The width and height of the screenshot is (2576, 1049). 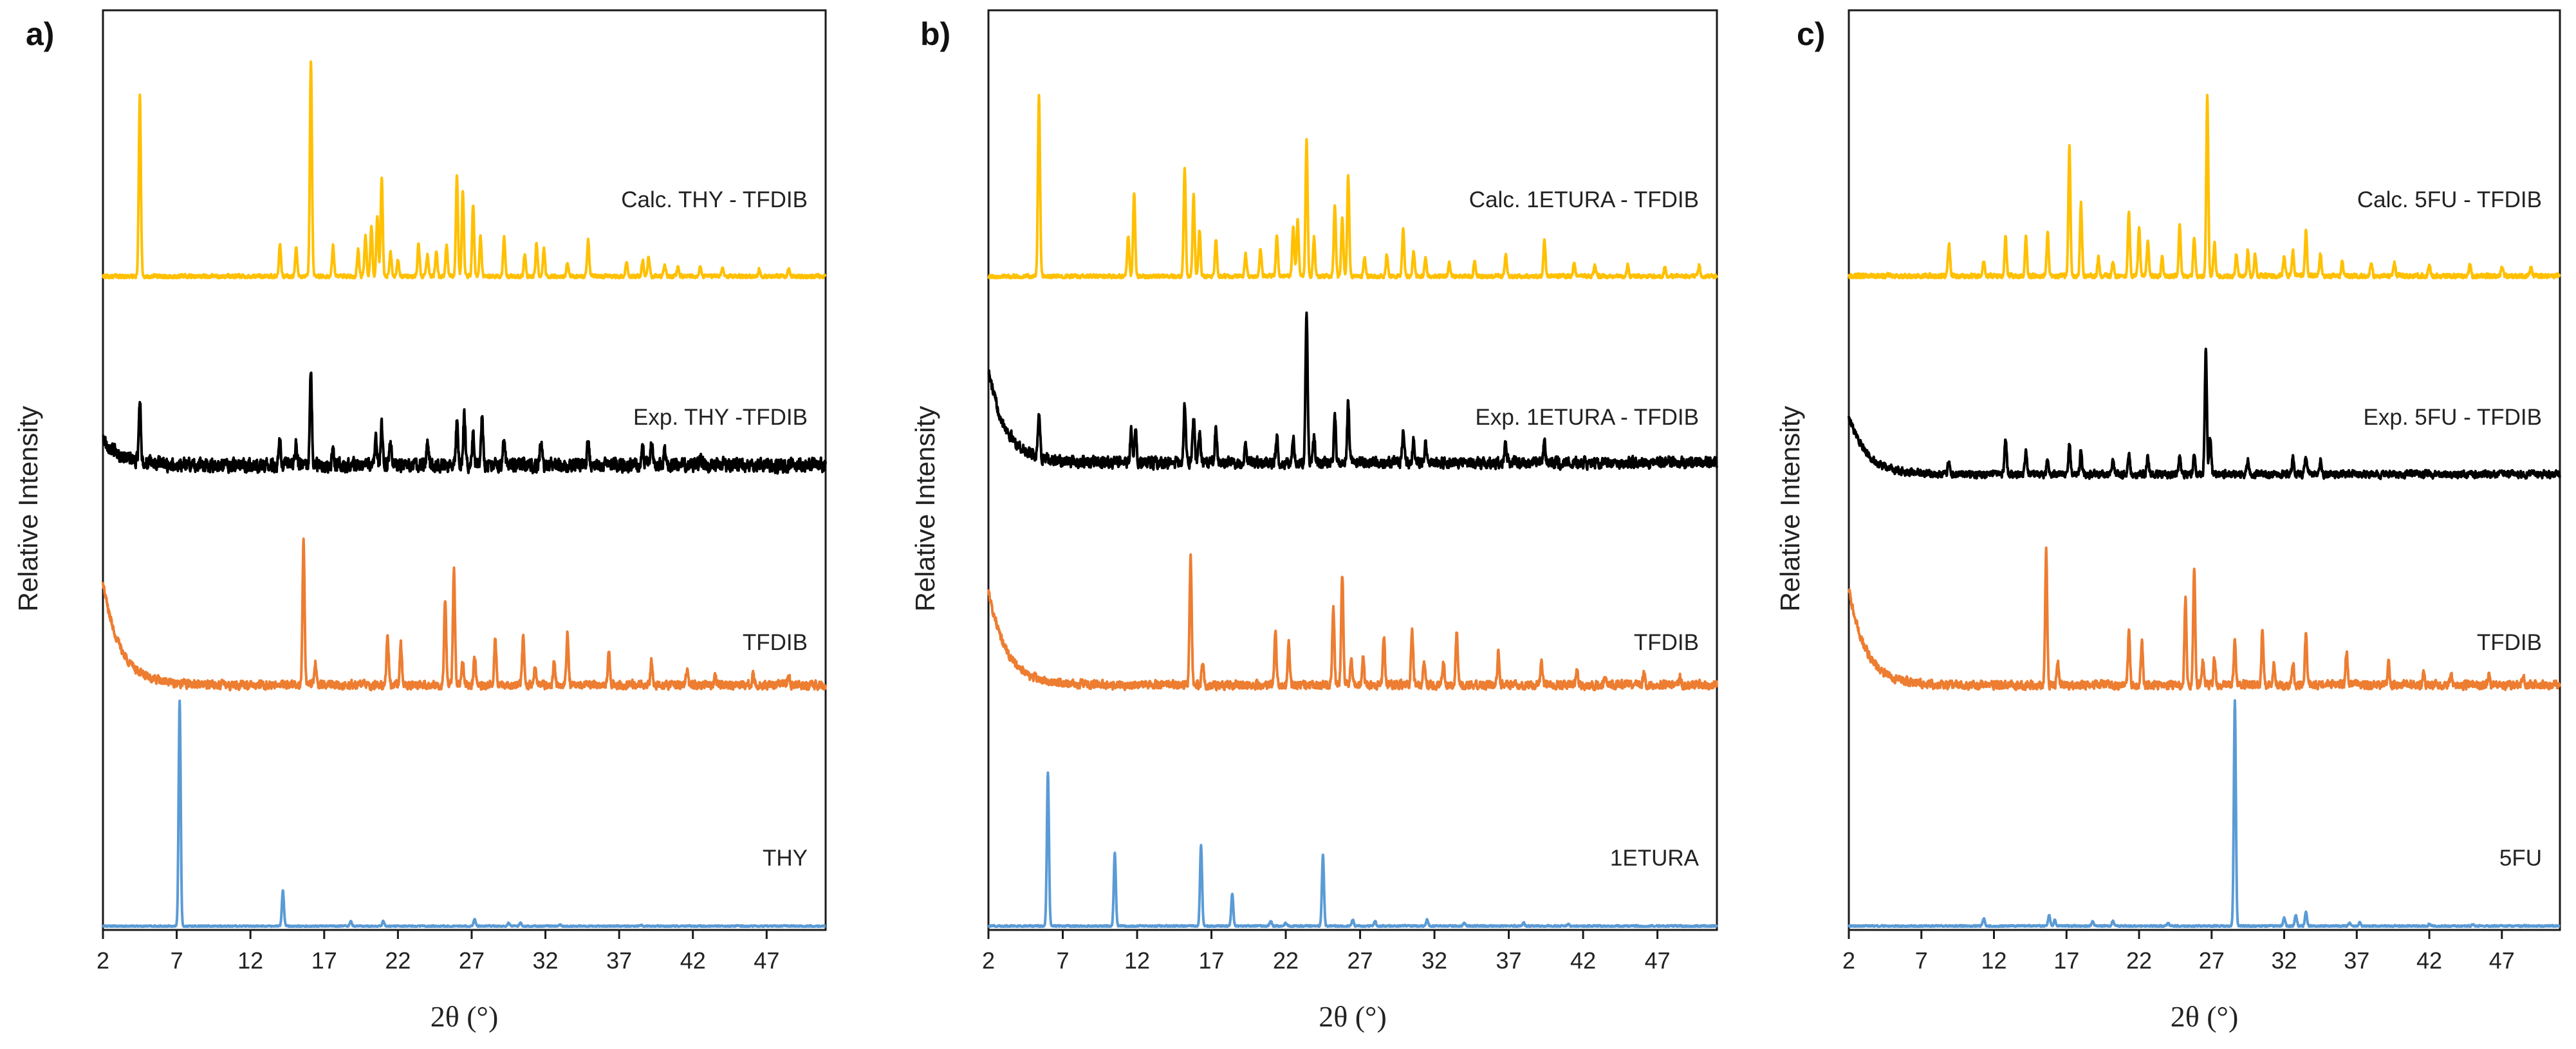 I want to click on series-api-label: 1ETURA, so click(x=1655, y=858).